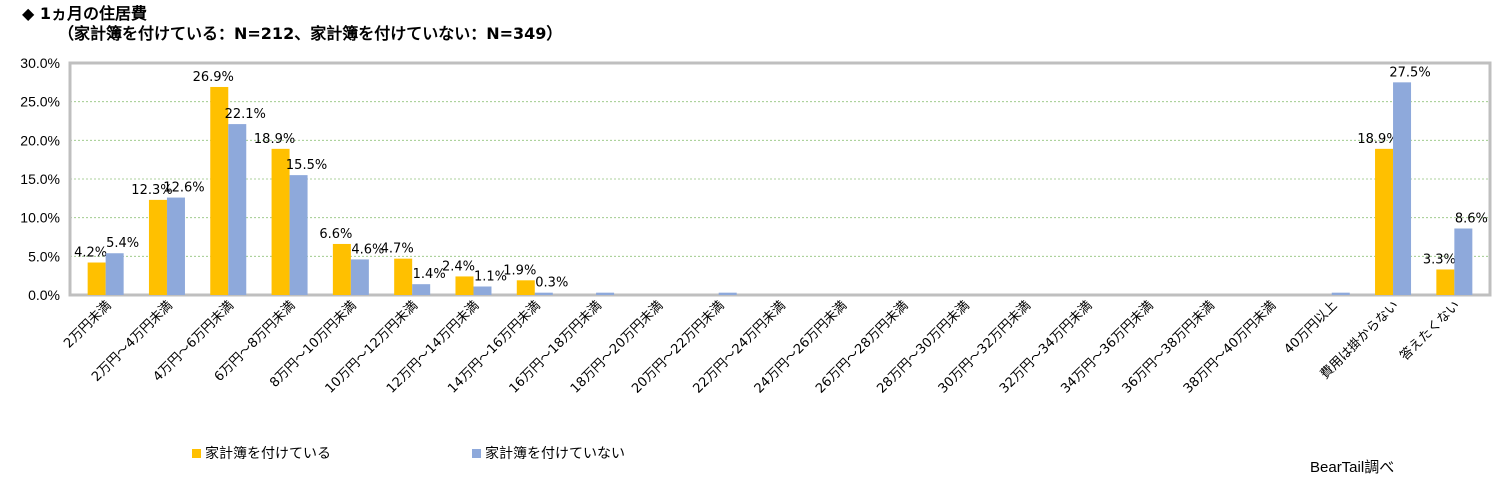  I want to click on source-note: BearTail調べ, so click(1352, 467).